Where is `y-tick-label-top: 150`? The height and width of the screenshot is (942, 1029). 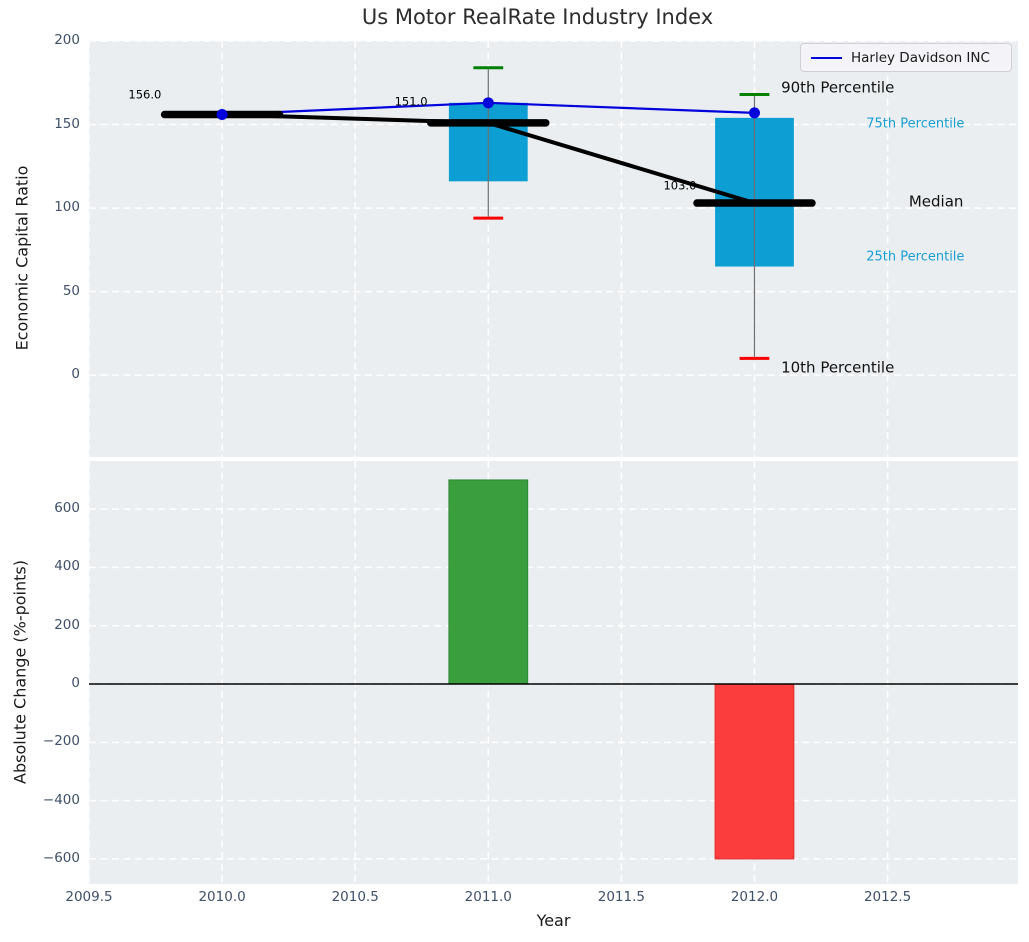 y-tick-label-top: 150 is located at coordinates (67, 123).